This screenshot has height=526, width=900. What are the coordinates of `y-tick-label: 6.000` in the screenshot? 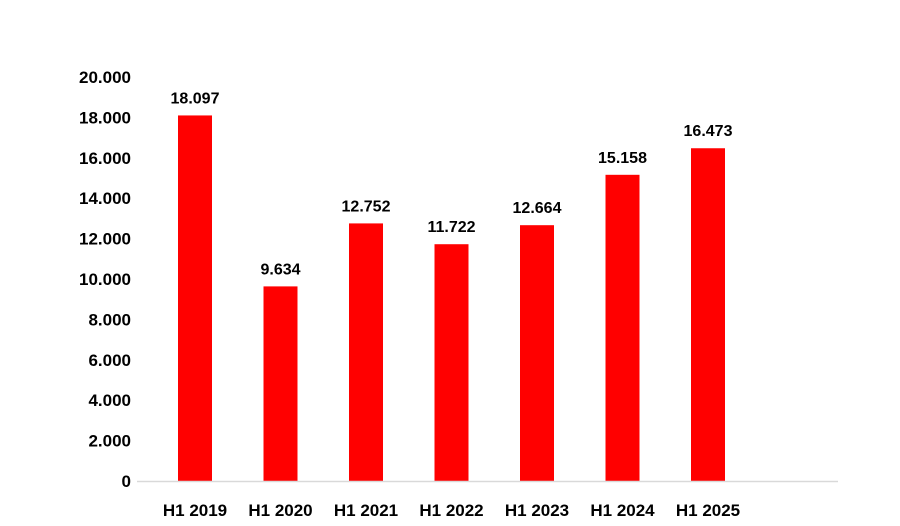 It's located at (109, 360).